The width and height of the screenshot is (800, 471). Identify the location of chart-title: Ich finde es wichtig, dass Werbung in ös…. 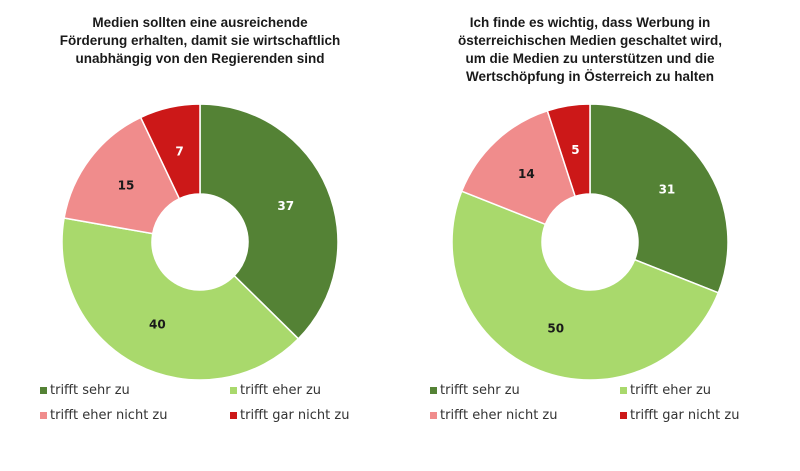
(590, 49).